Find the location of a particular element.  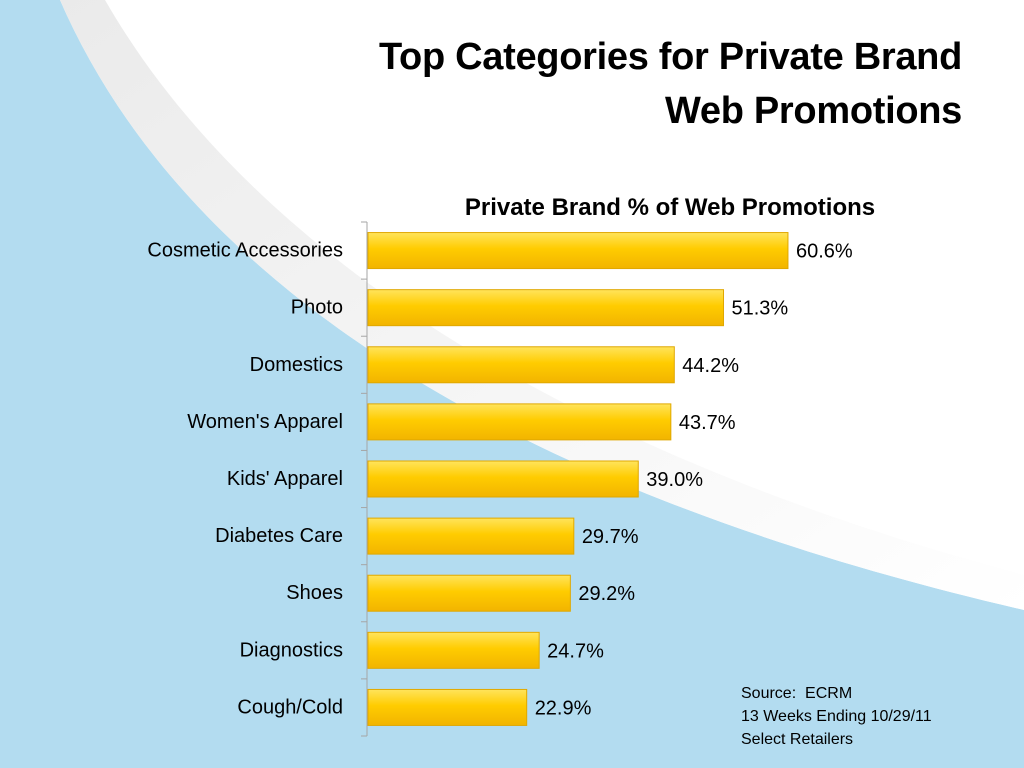

source-line-3: Select Retailers is located at coordinates (797, 739).